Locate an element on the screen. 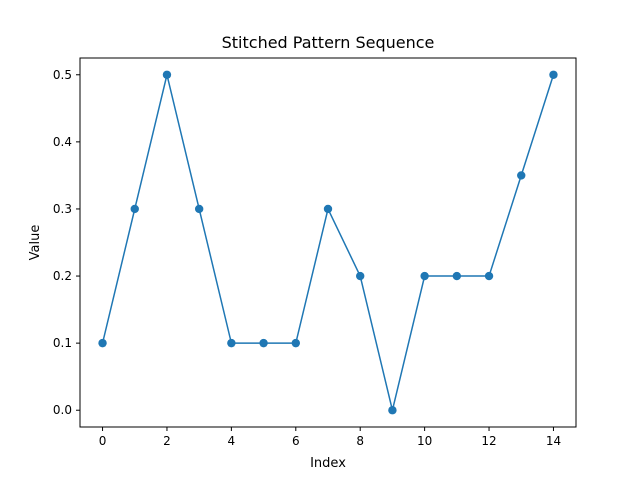 Image resolution: width=640 pixels, height=480 pixels. x-axis-label: Index is located at coordinates (328, 463).